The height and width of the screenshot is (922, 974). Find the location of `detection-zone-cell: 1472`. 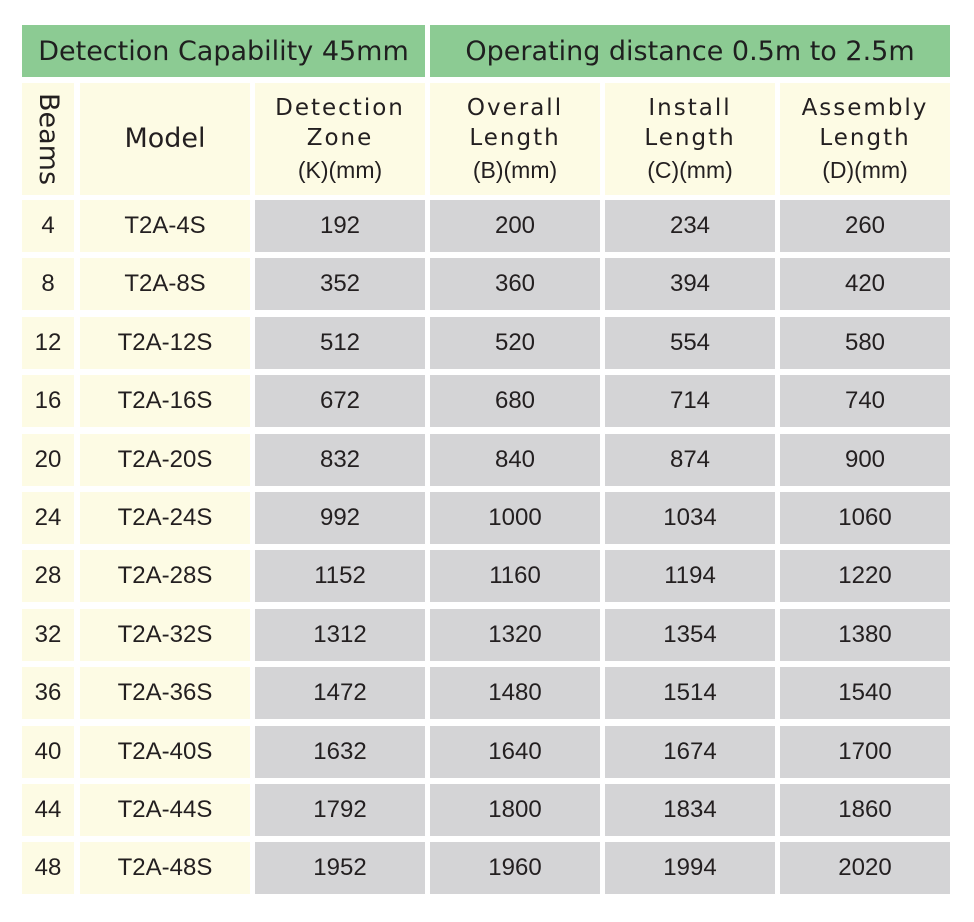

detection-zone-cell: 1472 is located at coordinates (340, 693).